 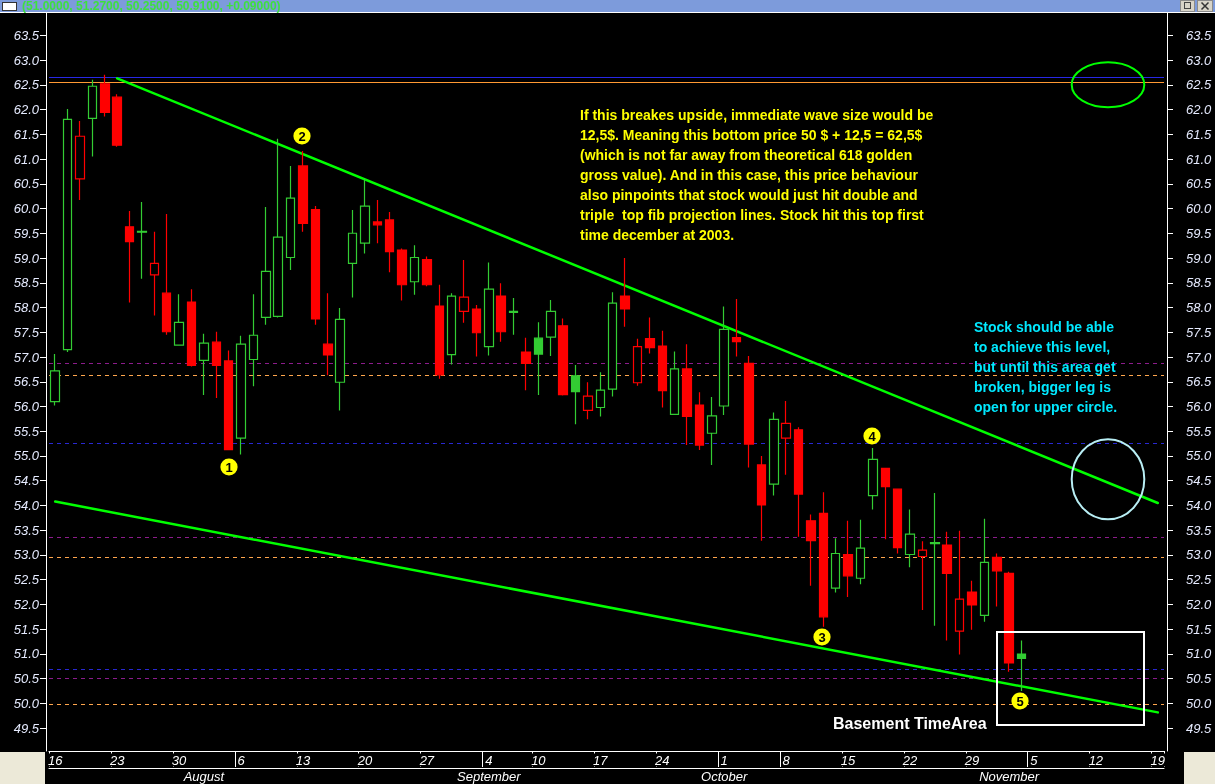 What do you see at coordinates (26, 629) in the screenshot?
I see `y-tick-label: 51.5` at bounding box center [26, 629].